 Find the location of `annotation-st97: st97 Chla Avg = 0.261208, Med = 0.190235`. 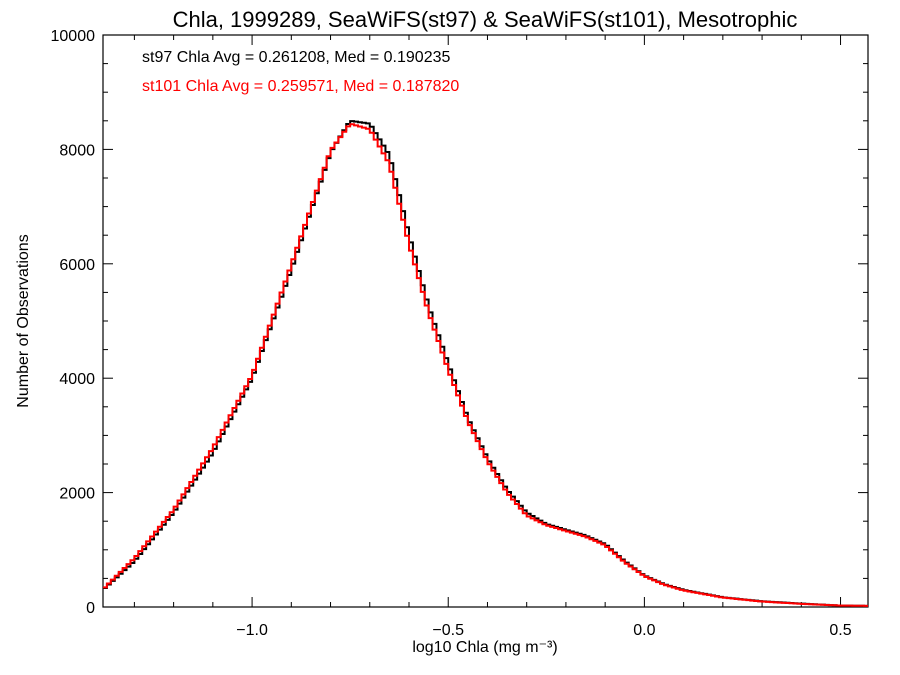

annotation-st97: st97 Chla Avg = 0.261208, Med = 0.190235 is located at coordinates (296, 57).